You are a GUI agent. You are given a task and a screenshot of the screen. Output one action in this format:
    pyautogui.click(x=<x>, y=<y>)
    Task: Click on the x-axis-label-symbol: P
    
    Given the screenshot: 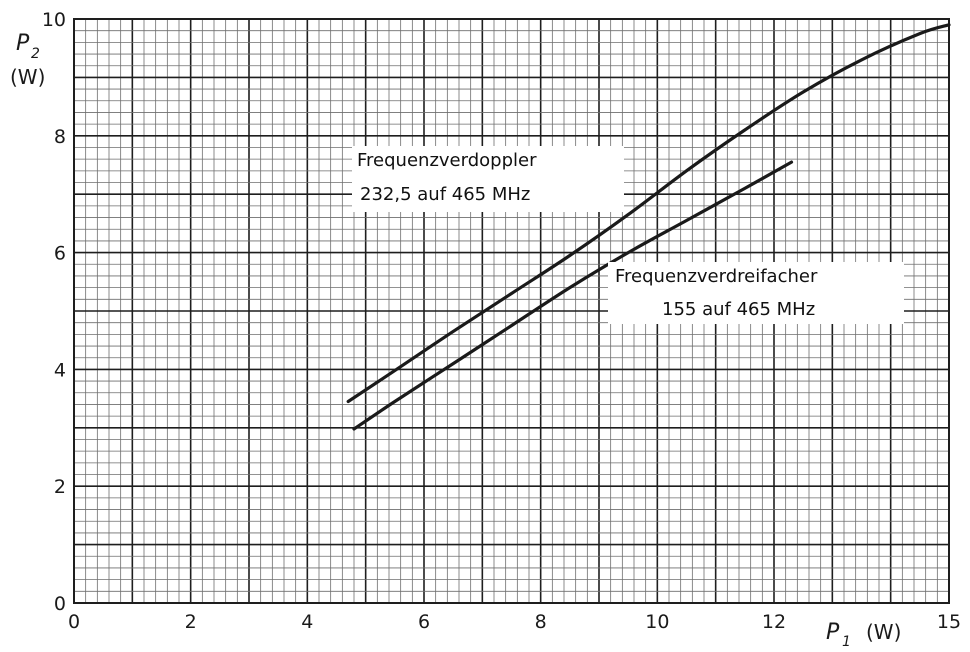 What is the action you would take?
    pyautogui.click(x=833, y=632)
    